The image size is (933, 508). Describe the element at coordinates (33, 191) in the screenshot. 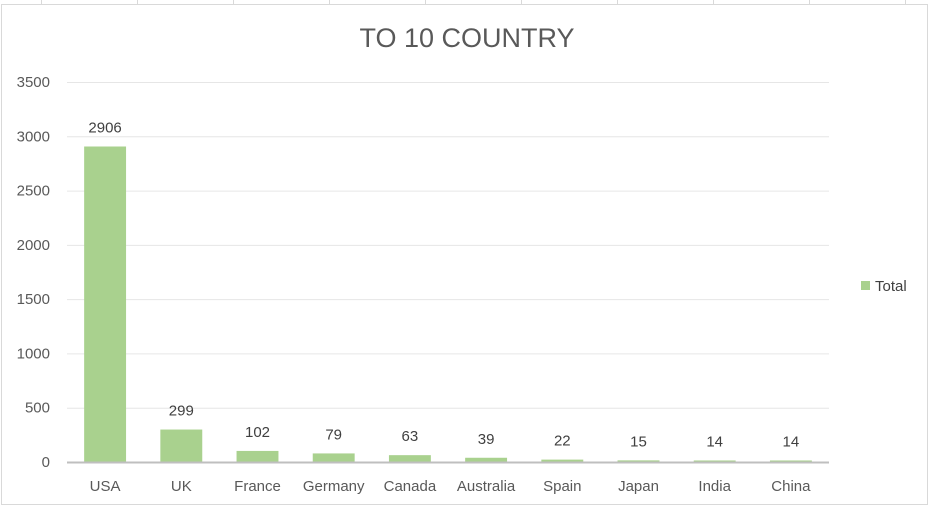

I see `y-tick-label: 2500` at that location.